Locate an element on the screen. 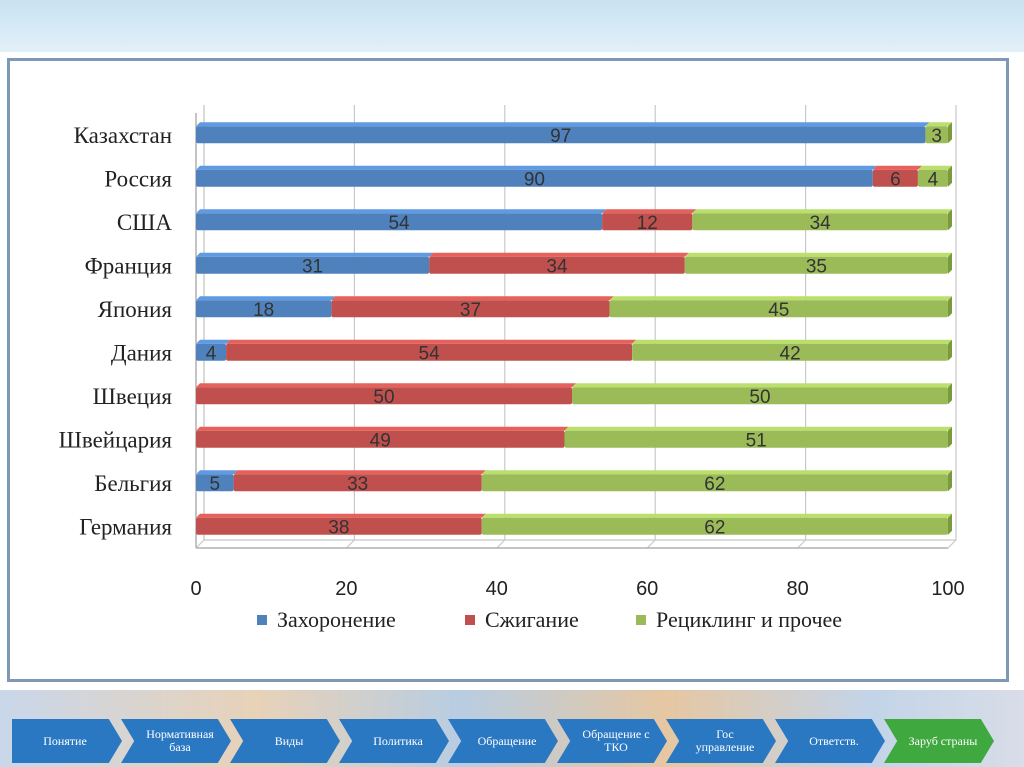 The height and width of the screenshot is (767, 1024). x-tick-label: 60 is located at coordinates (647, 589).